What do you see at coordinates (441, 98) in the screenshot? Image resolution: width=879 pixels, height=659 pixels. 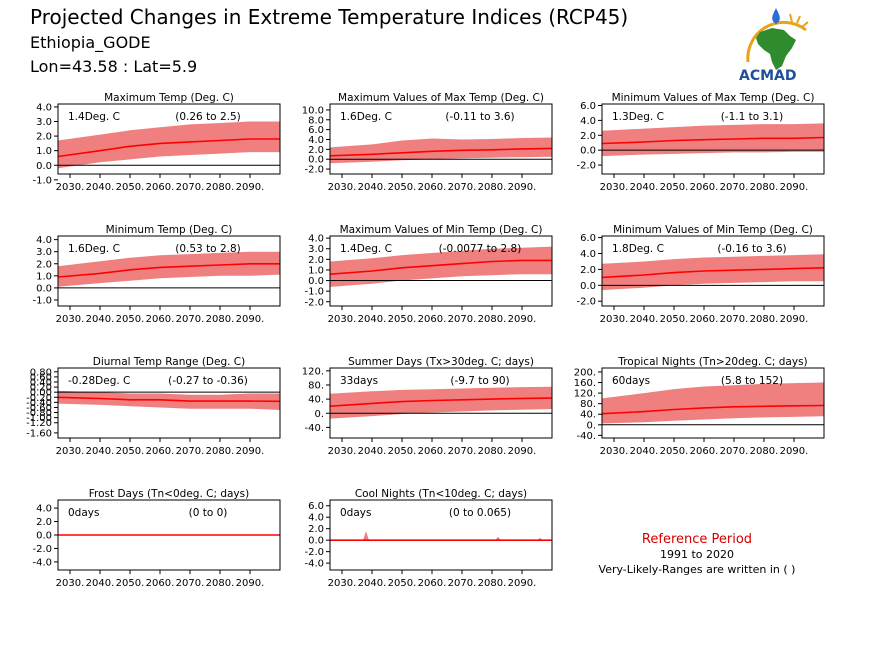 I see `panel-title: Maximum Values of Max Temp (Deg. C)` at bounding box center [441, 98].